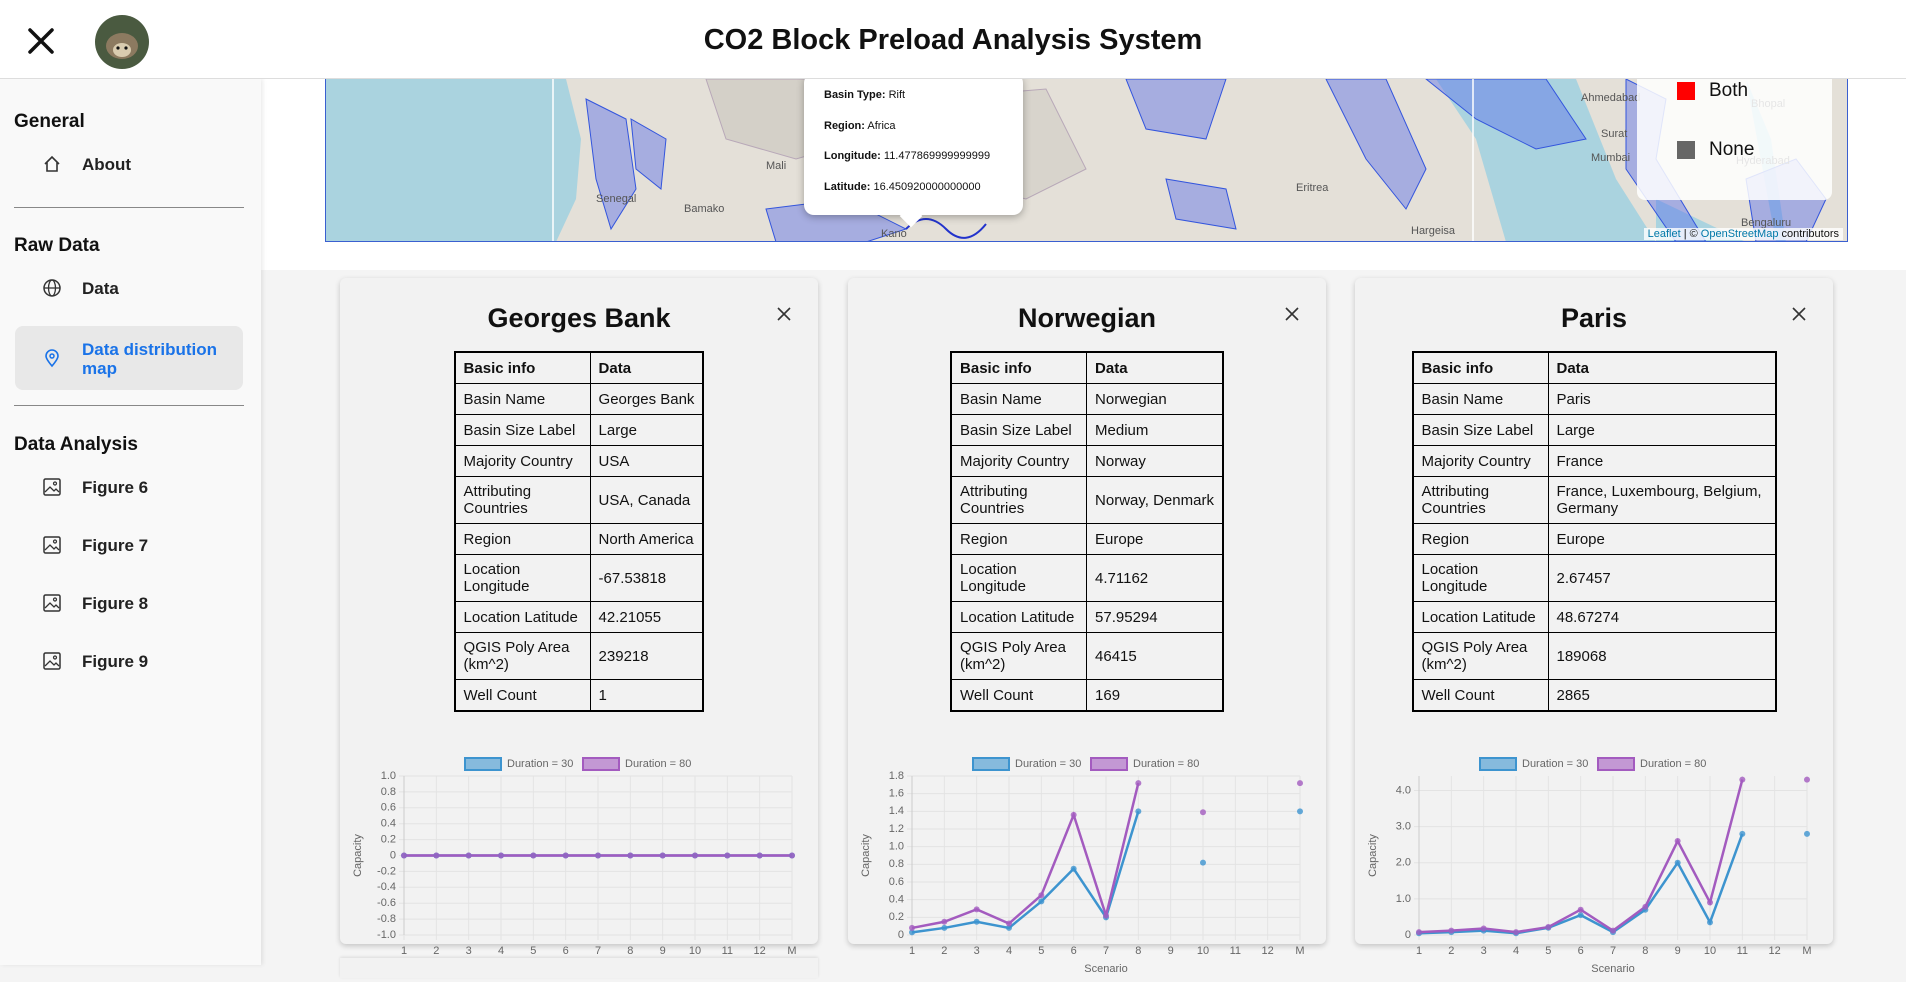 This screenshot has width=1906, height=982. I want to click on table-cell: 1, so click(646, 695).